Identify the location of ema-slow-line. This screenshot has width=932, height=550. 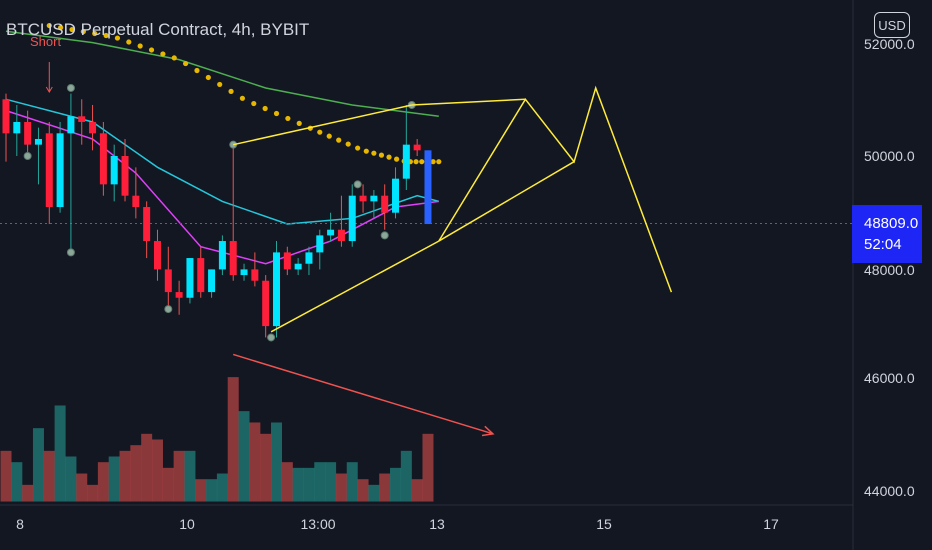
(222, 74).